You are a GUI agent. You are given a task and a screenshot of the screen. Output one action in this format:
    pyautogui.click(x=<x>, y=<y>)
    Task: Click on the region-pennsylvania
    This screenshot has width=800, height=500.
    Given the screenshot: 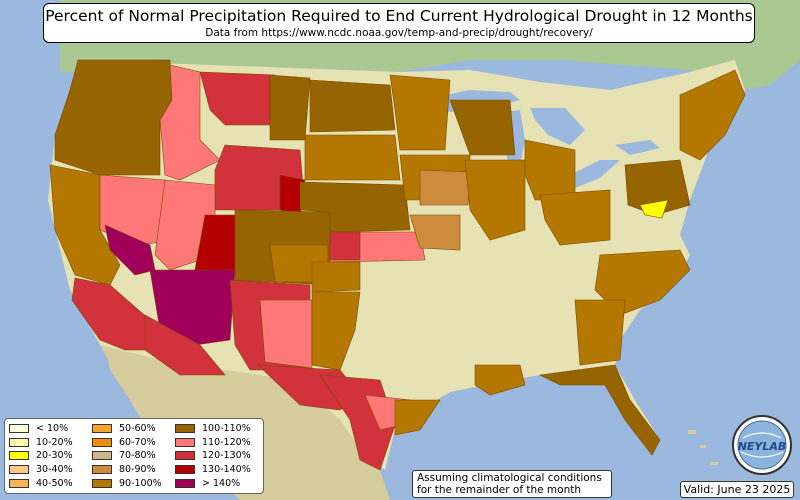 What is the action you would take?
    pyautogui.click(x=657, y=187)
    